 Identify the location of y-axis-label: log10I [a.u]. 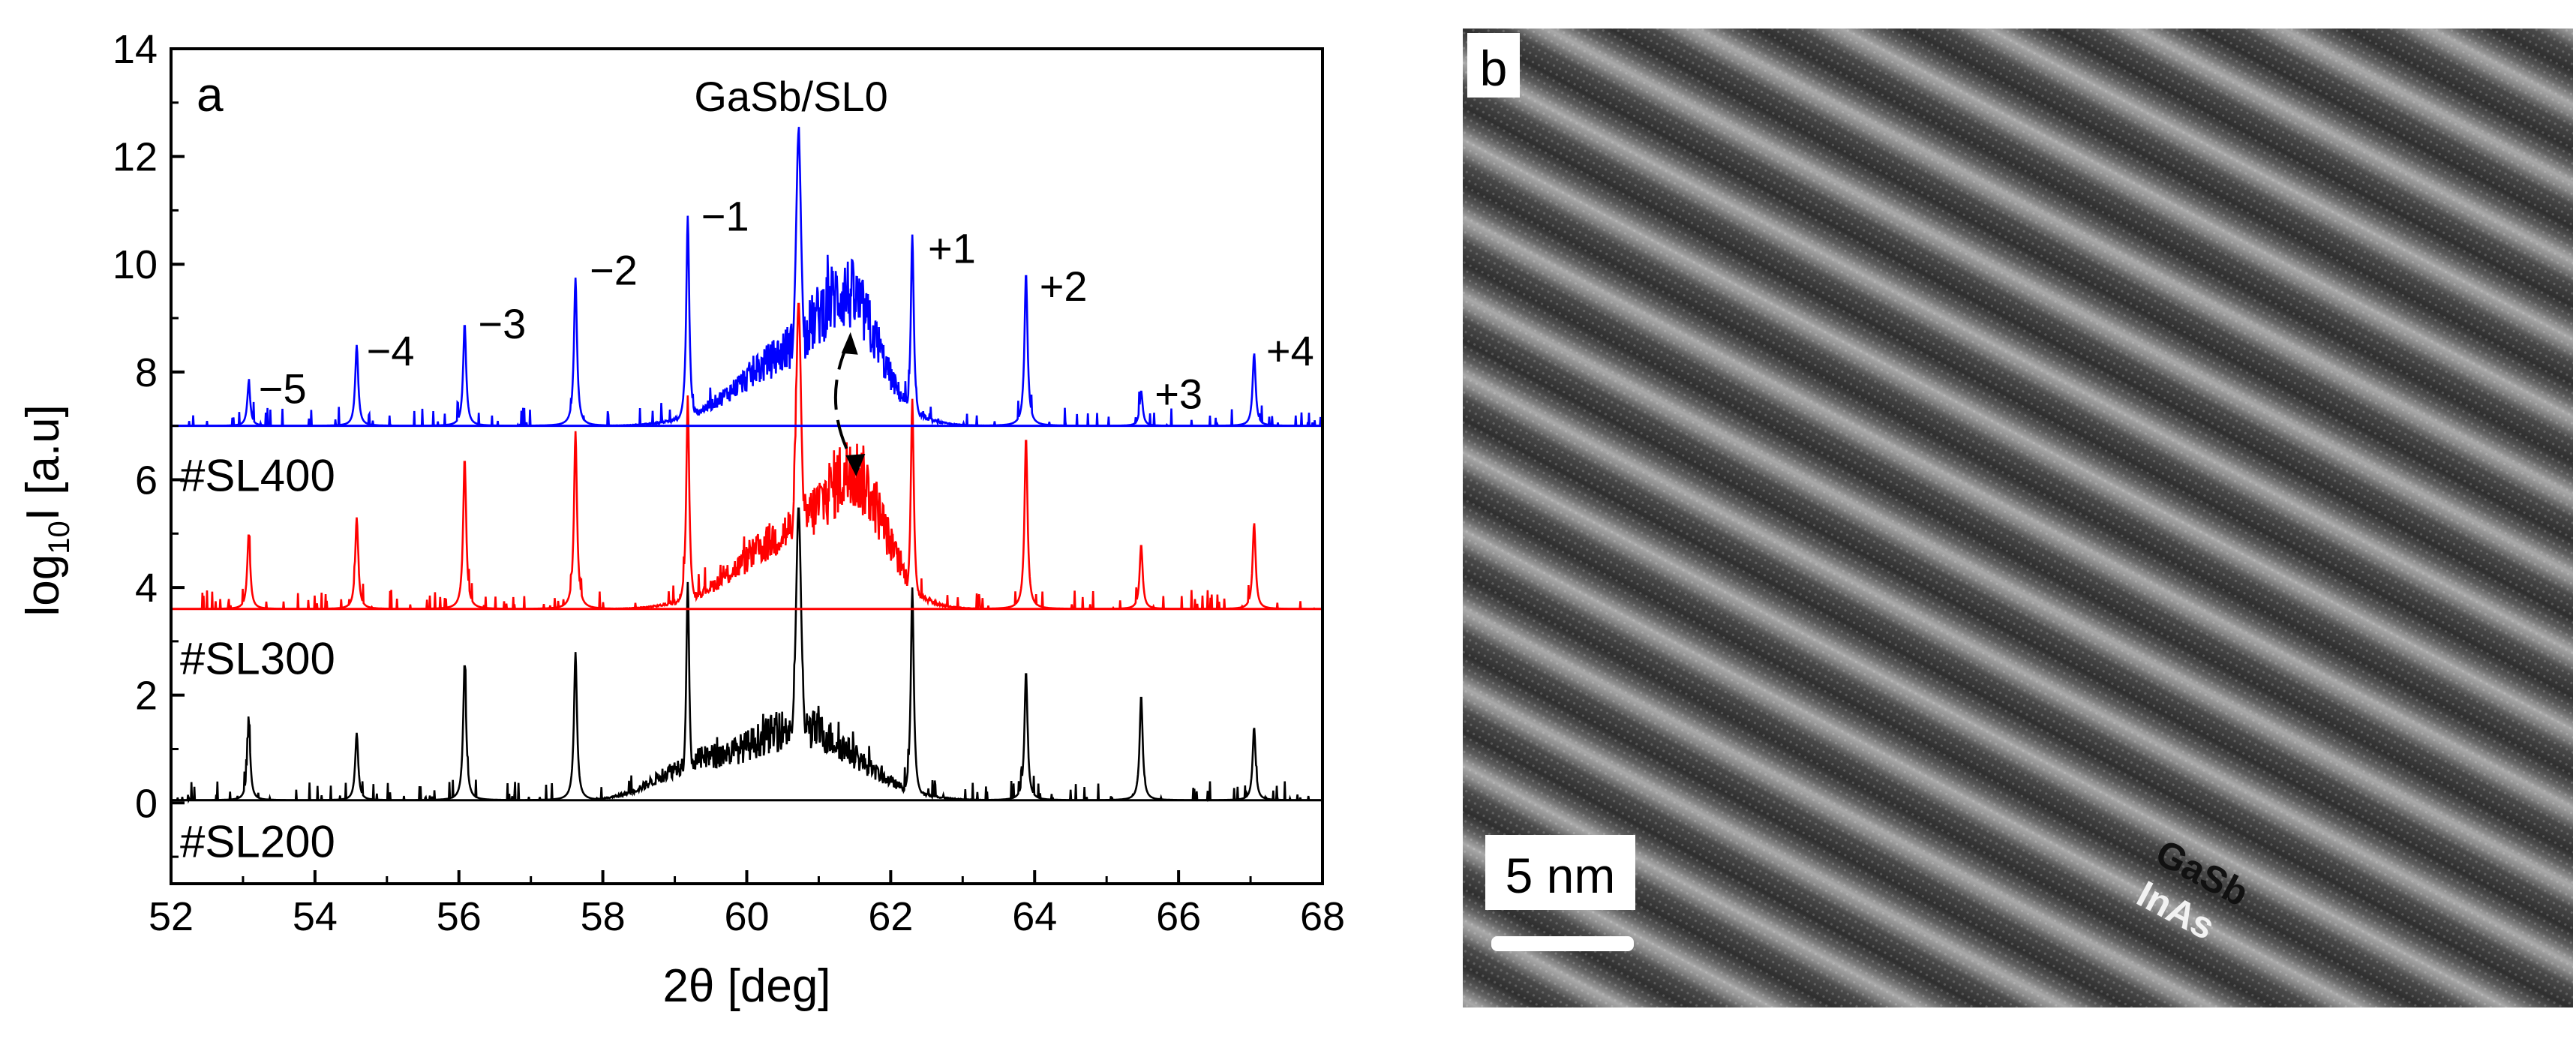
(46, 510).